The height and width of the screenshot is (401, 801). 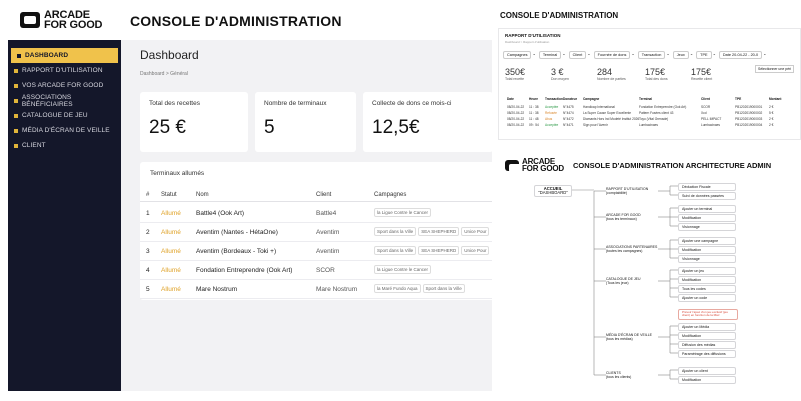 I want to click on metric-value: 350€, so click(x=515, y=72).